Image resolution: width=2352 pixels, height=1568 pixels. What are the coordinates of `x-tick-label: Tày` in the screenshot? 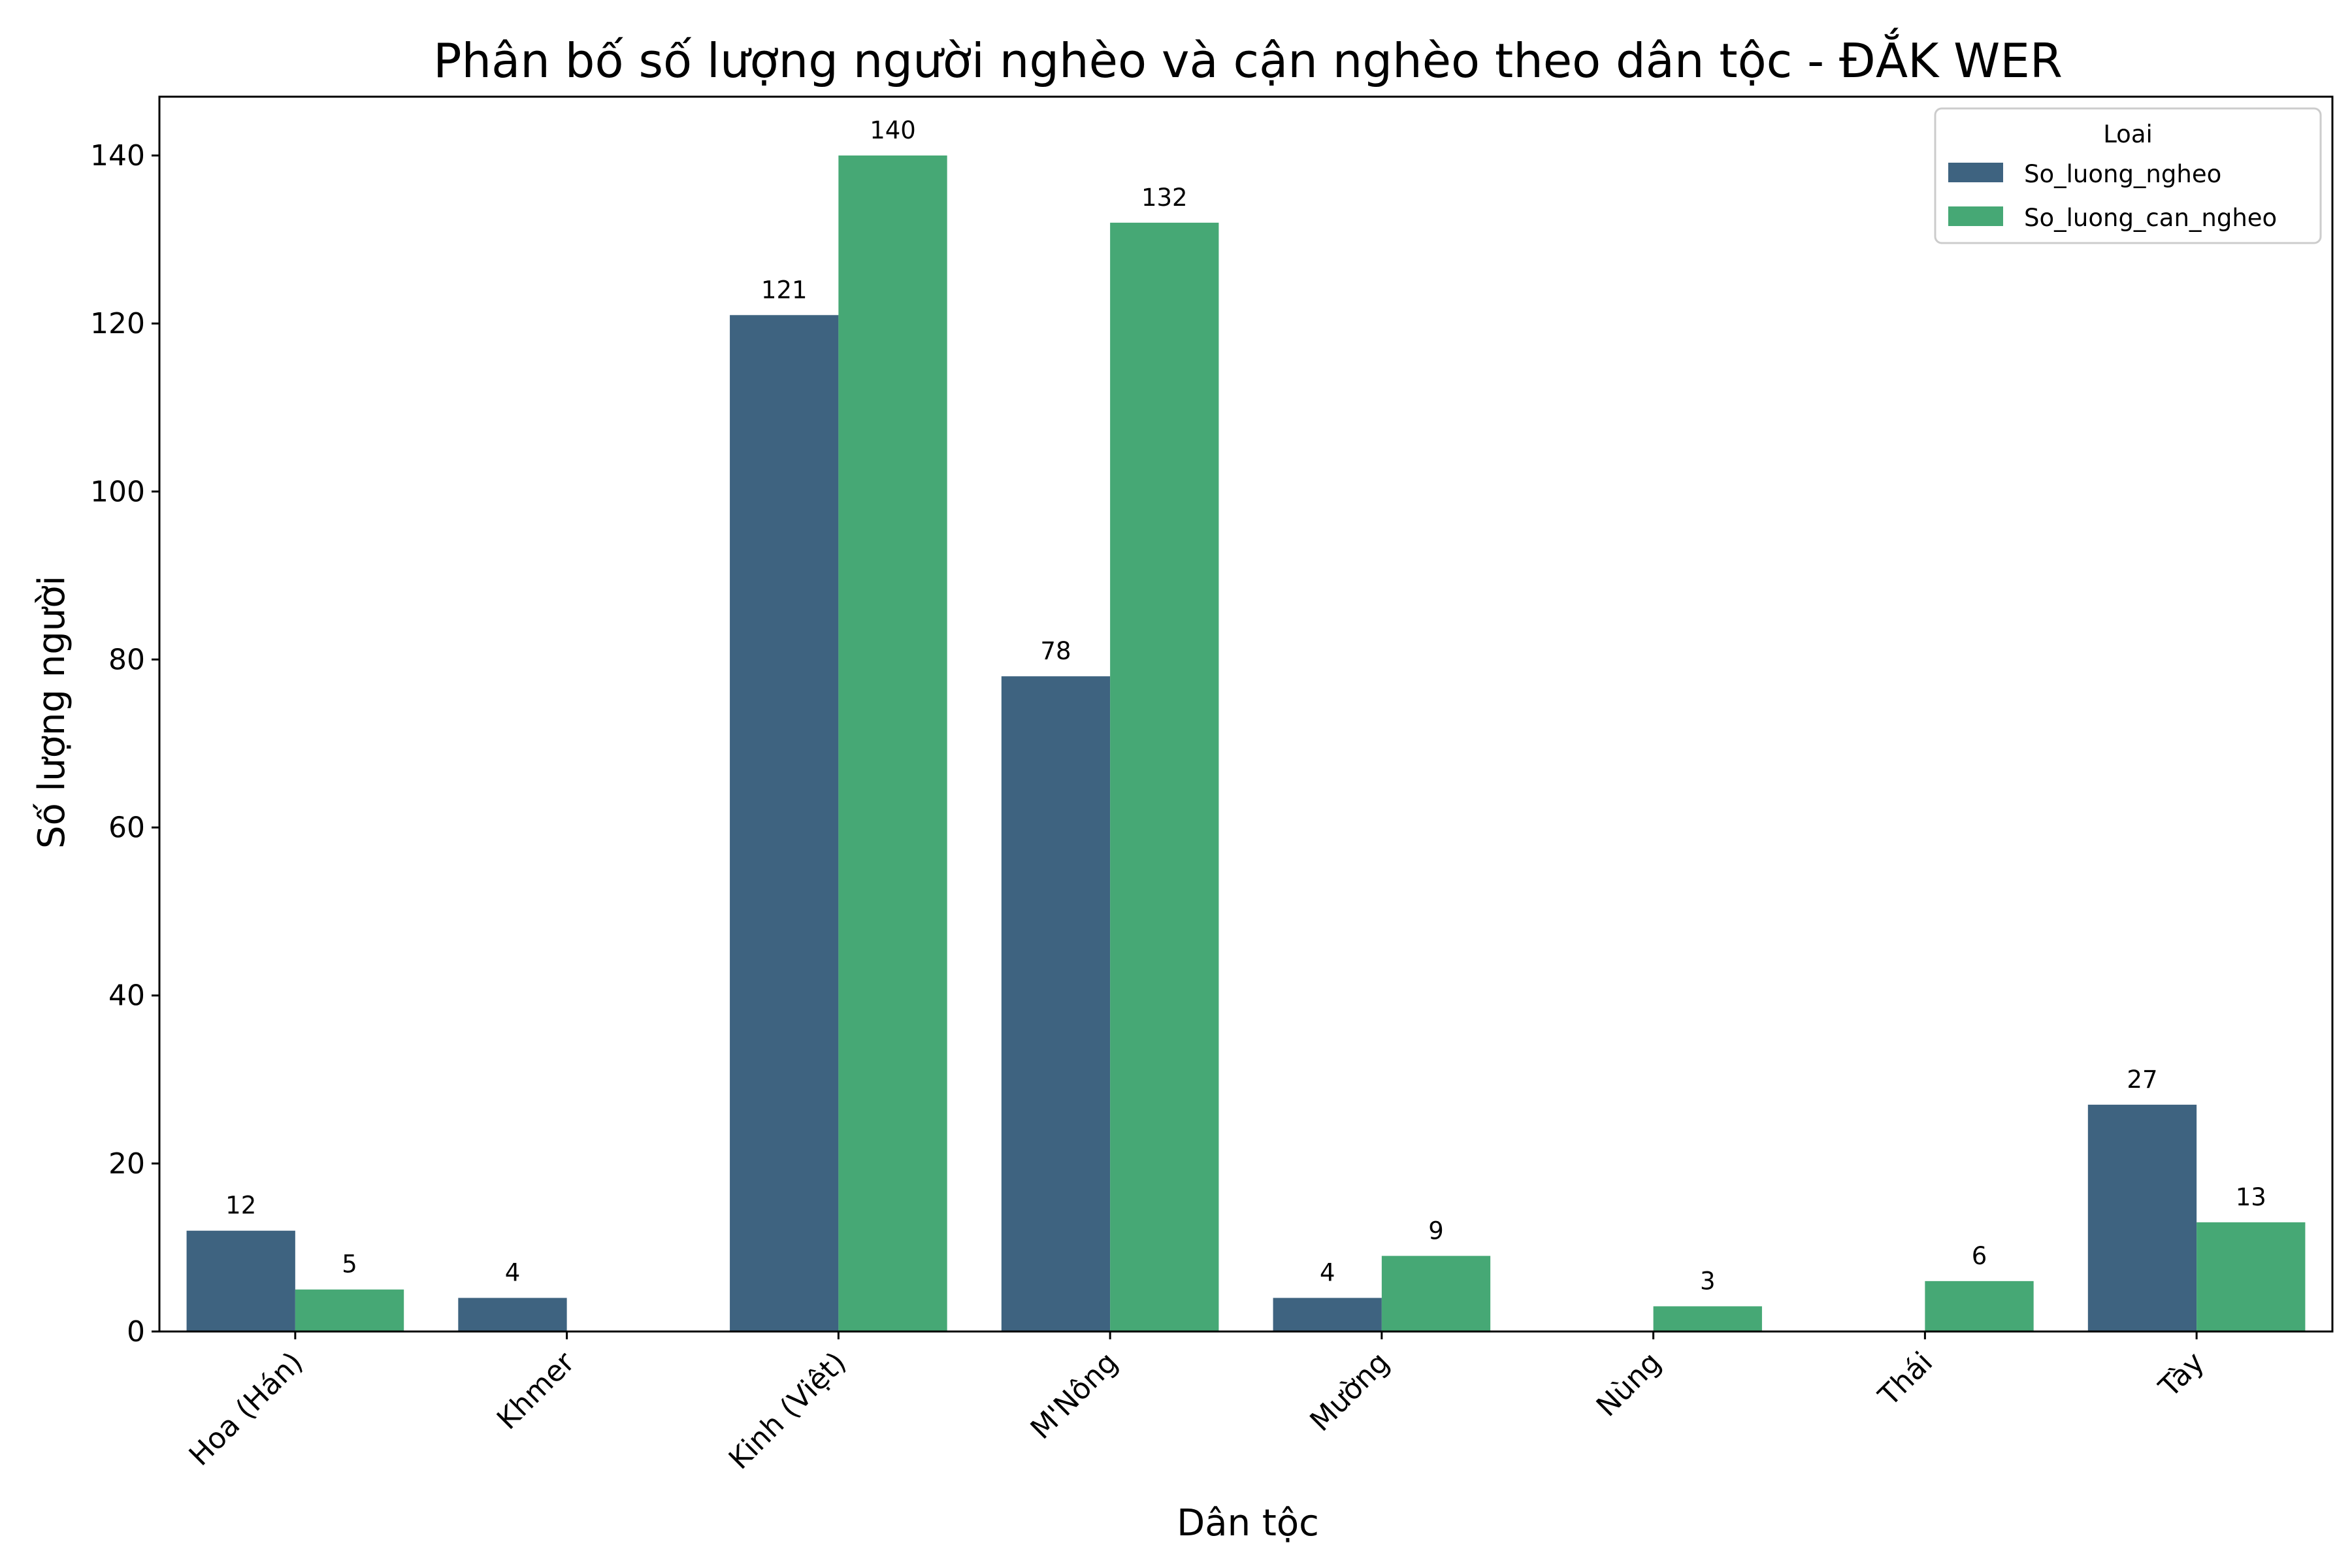 It's located at (2181, 1375).